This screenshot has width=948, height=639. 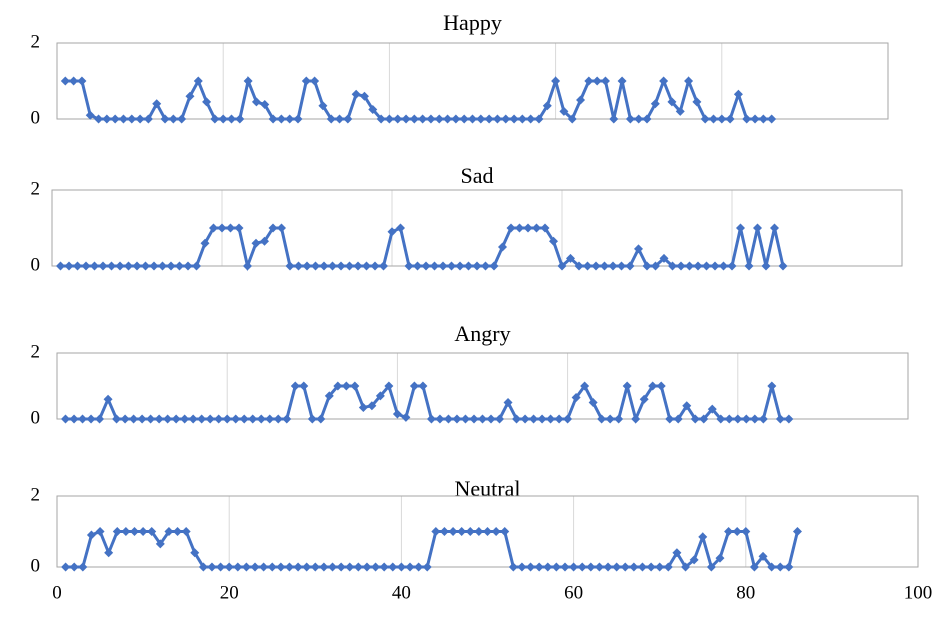 What do you see at coordinates (482, 333) in the screenshot?
I see `chart-title: Angry` at bounding box center [482, 333].